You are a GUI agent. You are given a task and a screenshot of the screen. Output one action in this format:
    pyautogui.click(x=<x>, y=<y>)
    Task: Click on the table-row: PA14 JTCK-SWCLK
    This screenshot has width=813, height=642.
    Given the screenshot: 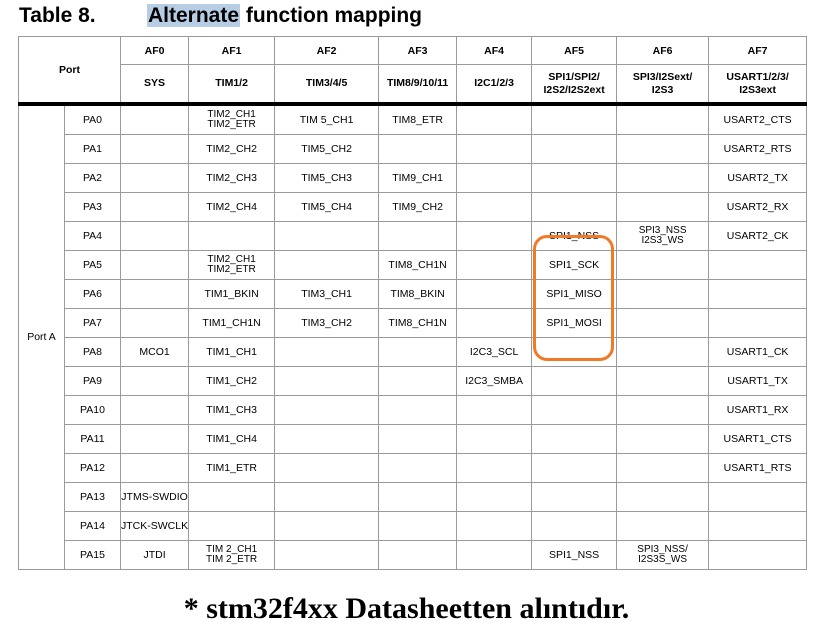 What is the action you would take?
    pyautogui.click(x=413, y=526)
    